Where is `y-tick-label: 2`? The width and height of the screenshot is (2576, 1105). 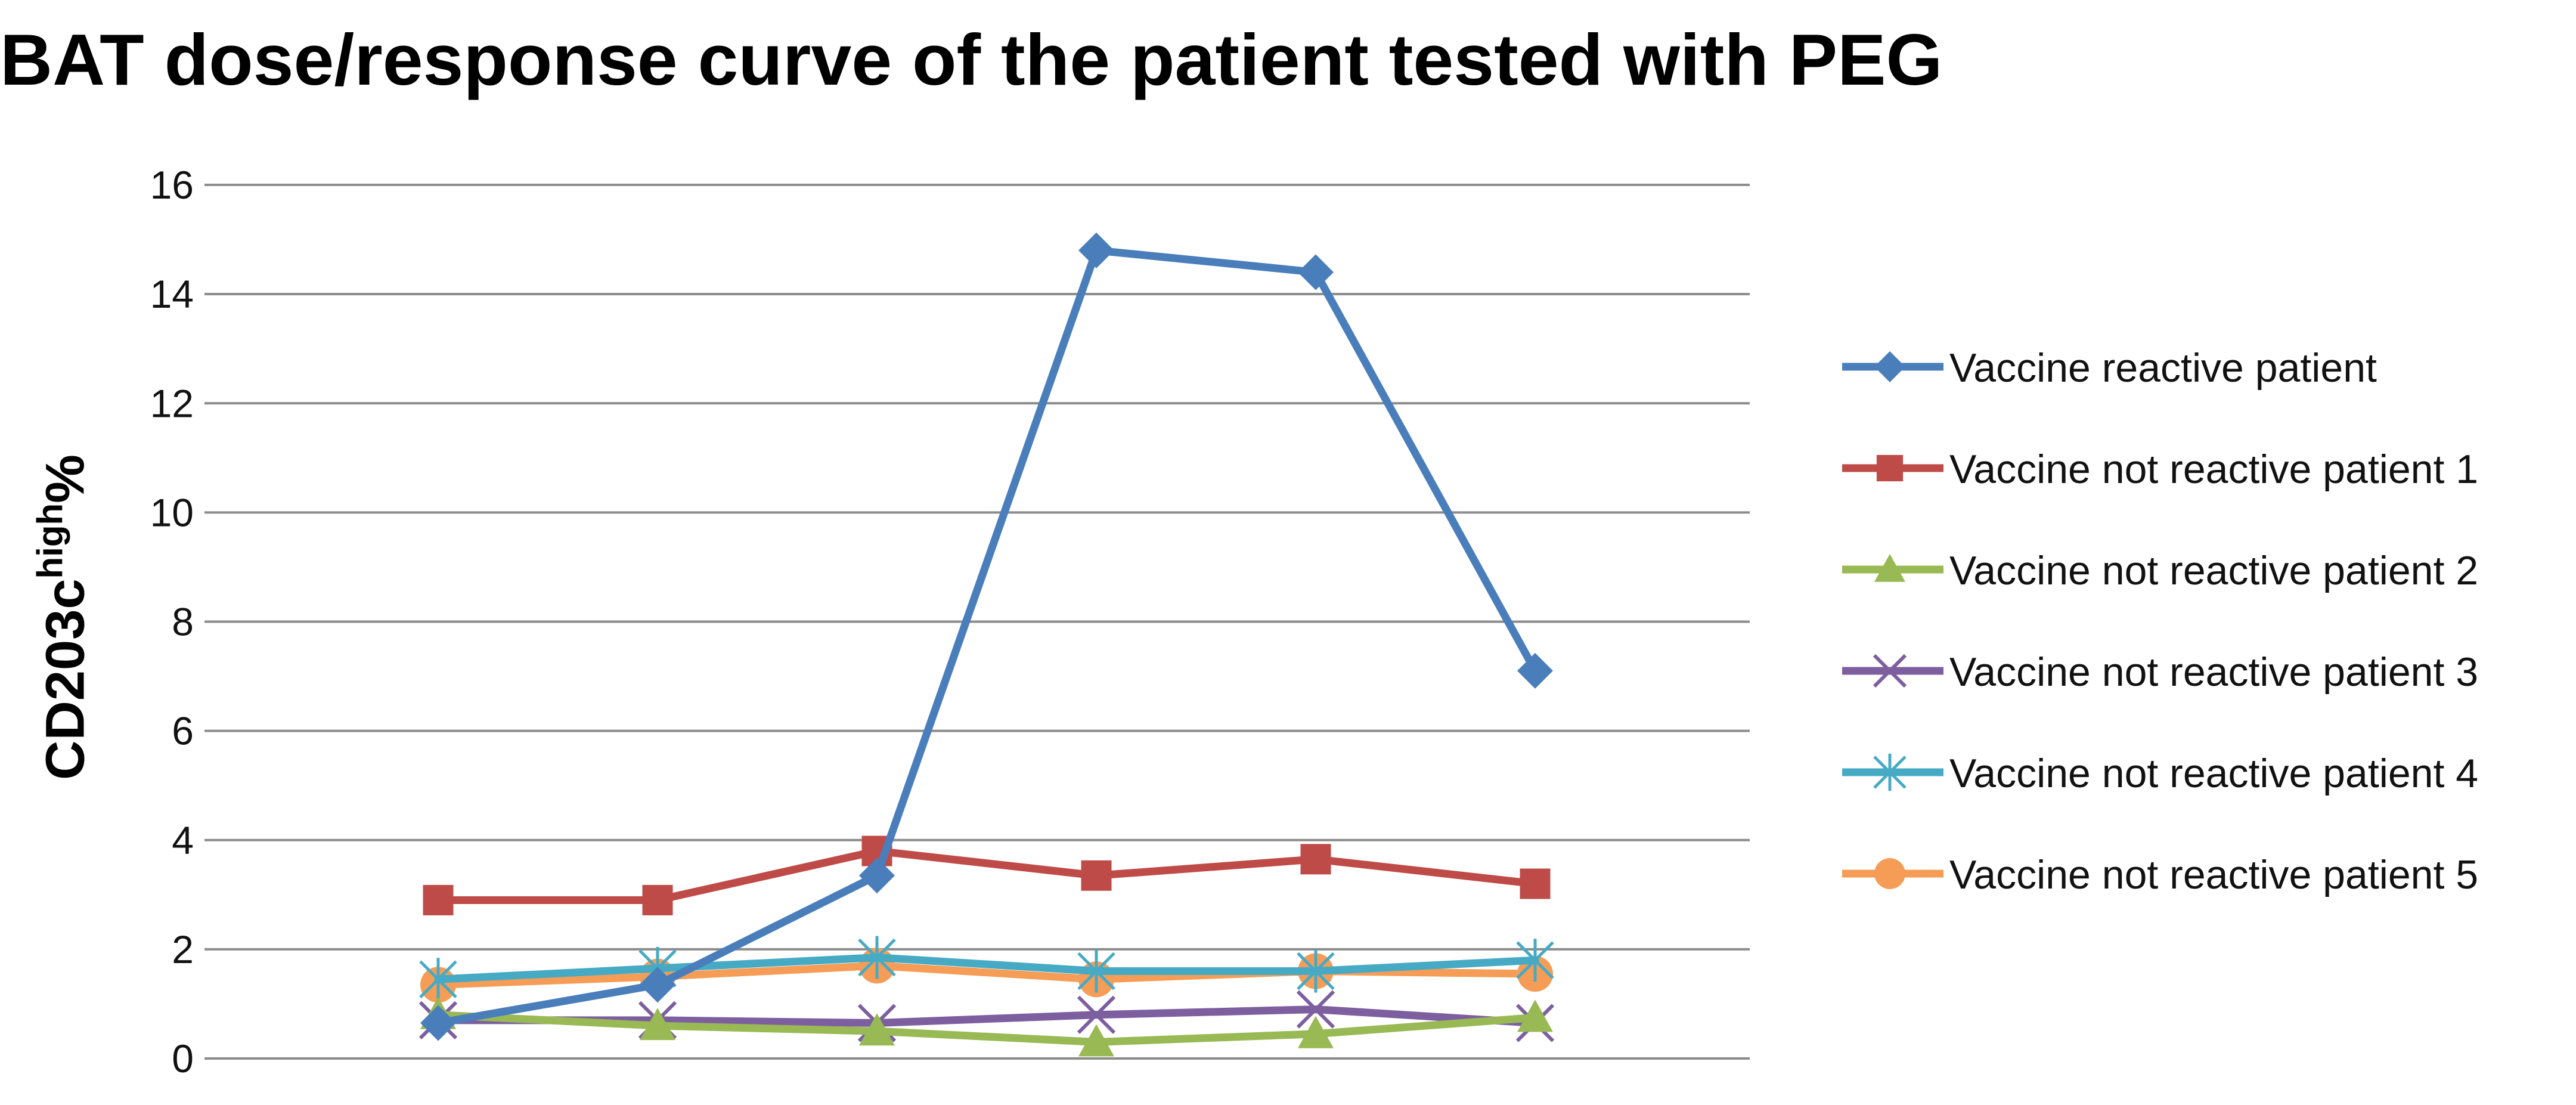
y-tick-label: 2 is located at coordinates (183, 949).